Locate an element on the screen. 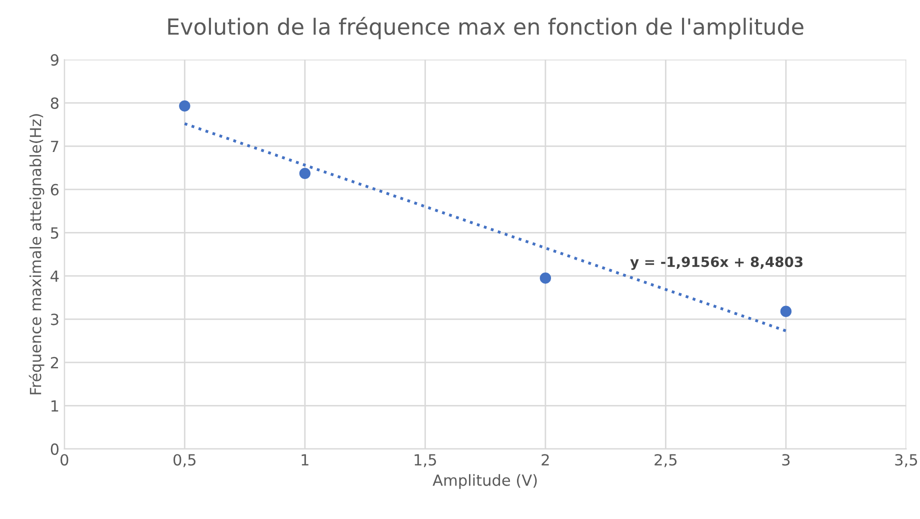 The height and width of the screenshot is (519, 920). x-tick-label: 2,5 is located at coordinates (665, 461).